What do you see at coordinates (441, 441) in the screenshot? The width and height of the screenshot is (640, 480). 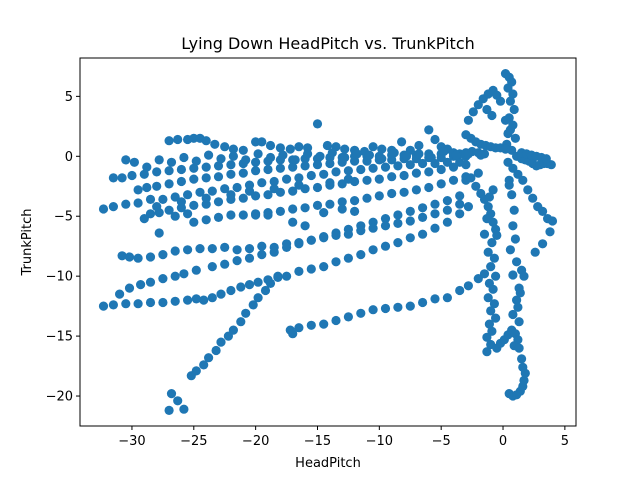 I see `x-tick-label: −5` at bounding box center [441, 441].